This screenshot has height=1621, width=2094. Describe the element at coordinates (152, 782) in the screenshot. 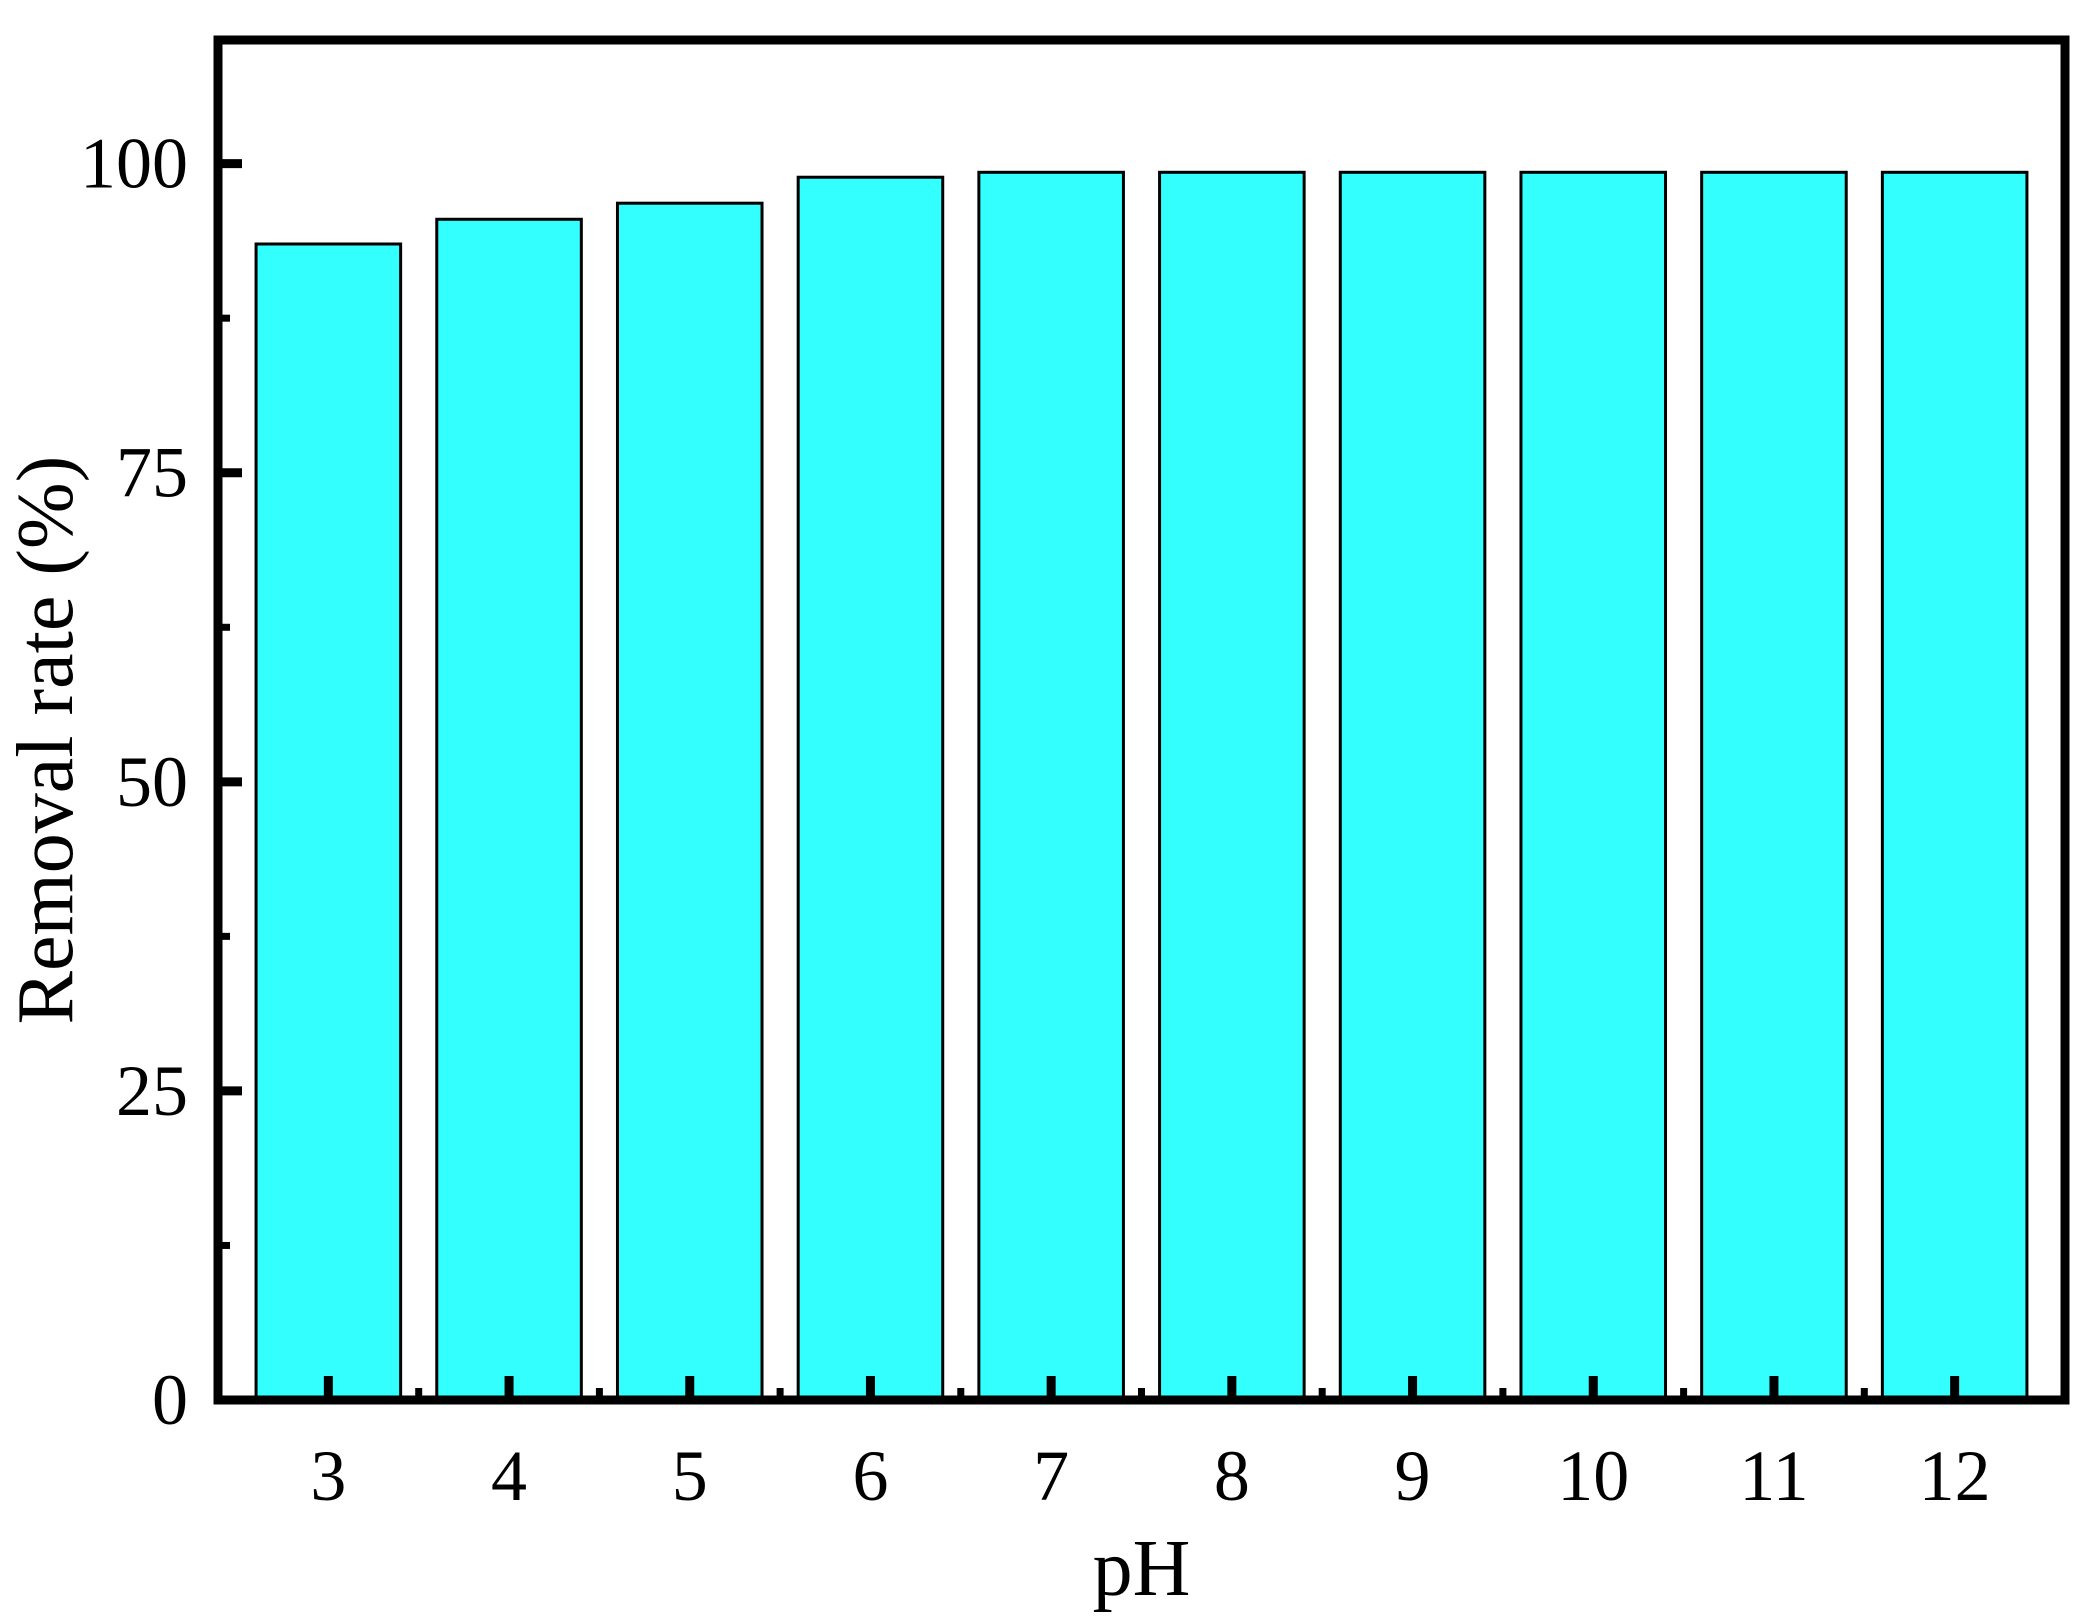

I see `y-tick-label: 50` at that location.